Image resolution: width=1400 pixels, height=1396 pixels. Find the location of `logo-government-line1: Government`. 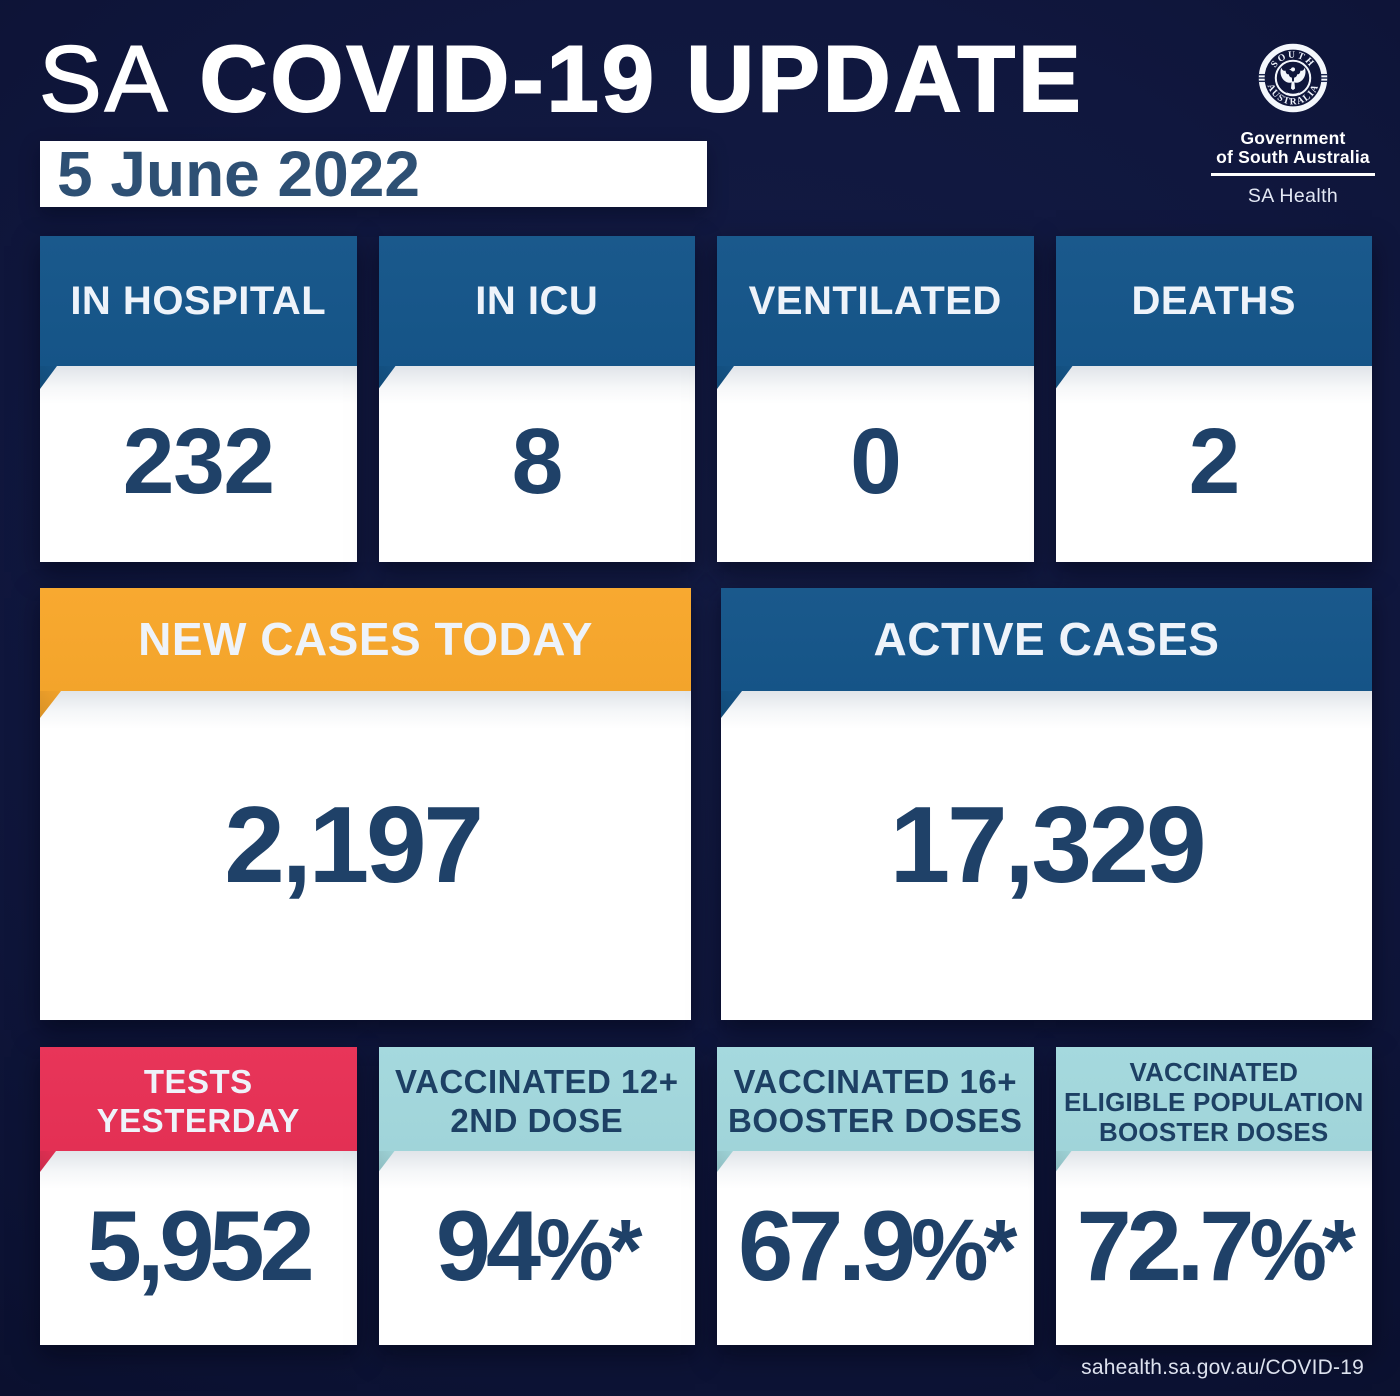

logo-government-line1: Government is located at coordinates (1293, 138).